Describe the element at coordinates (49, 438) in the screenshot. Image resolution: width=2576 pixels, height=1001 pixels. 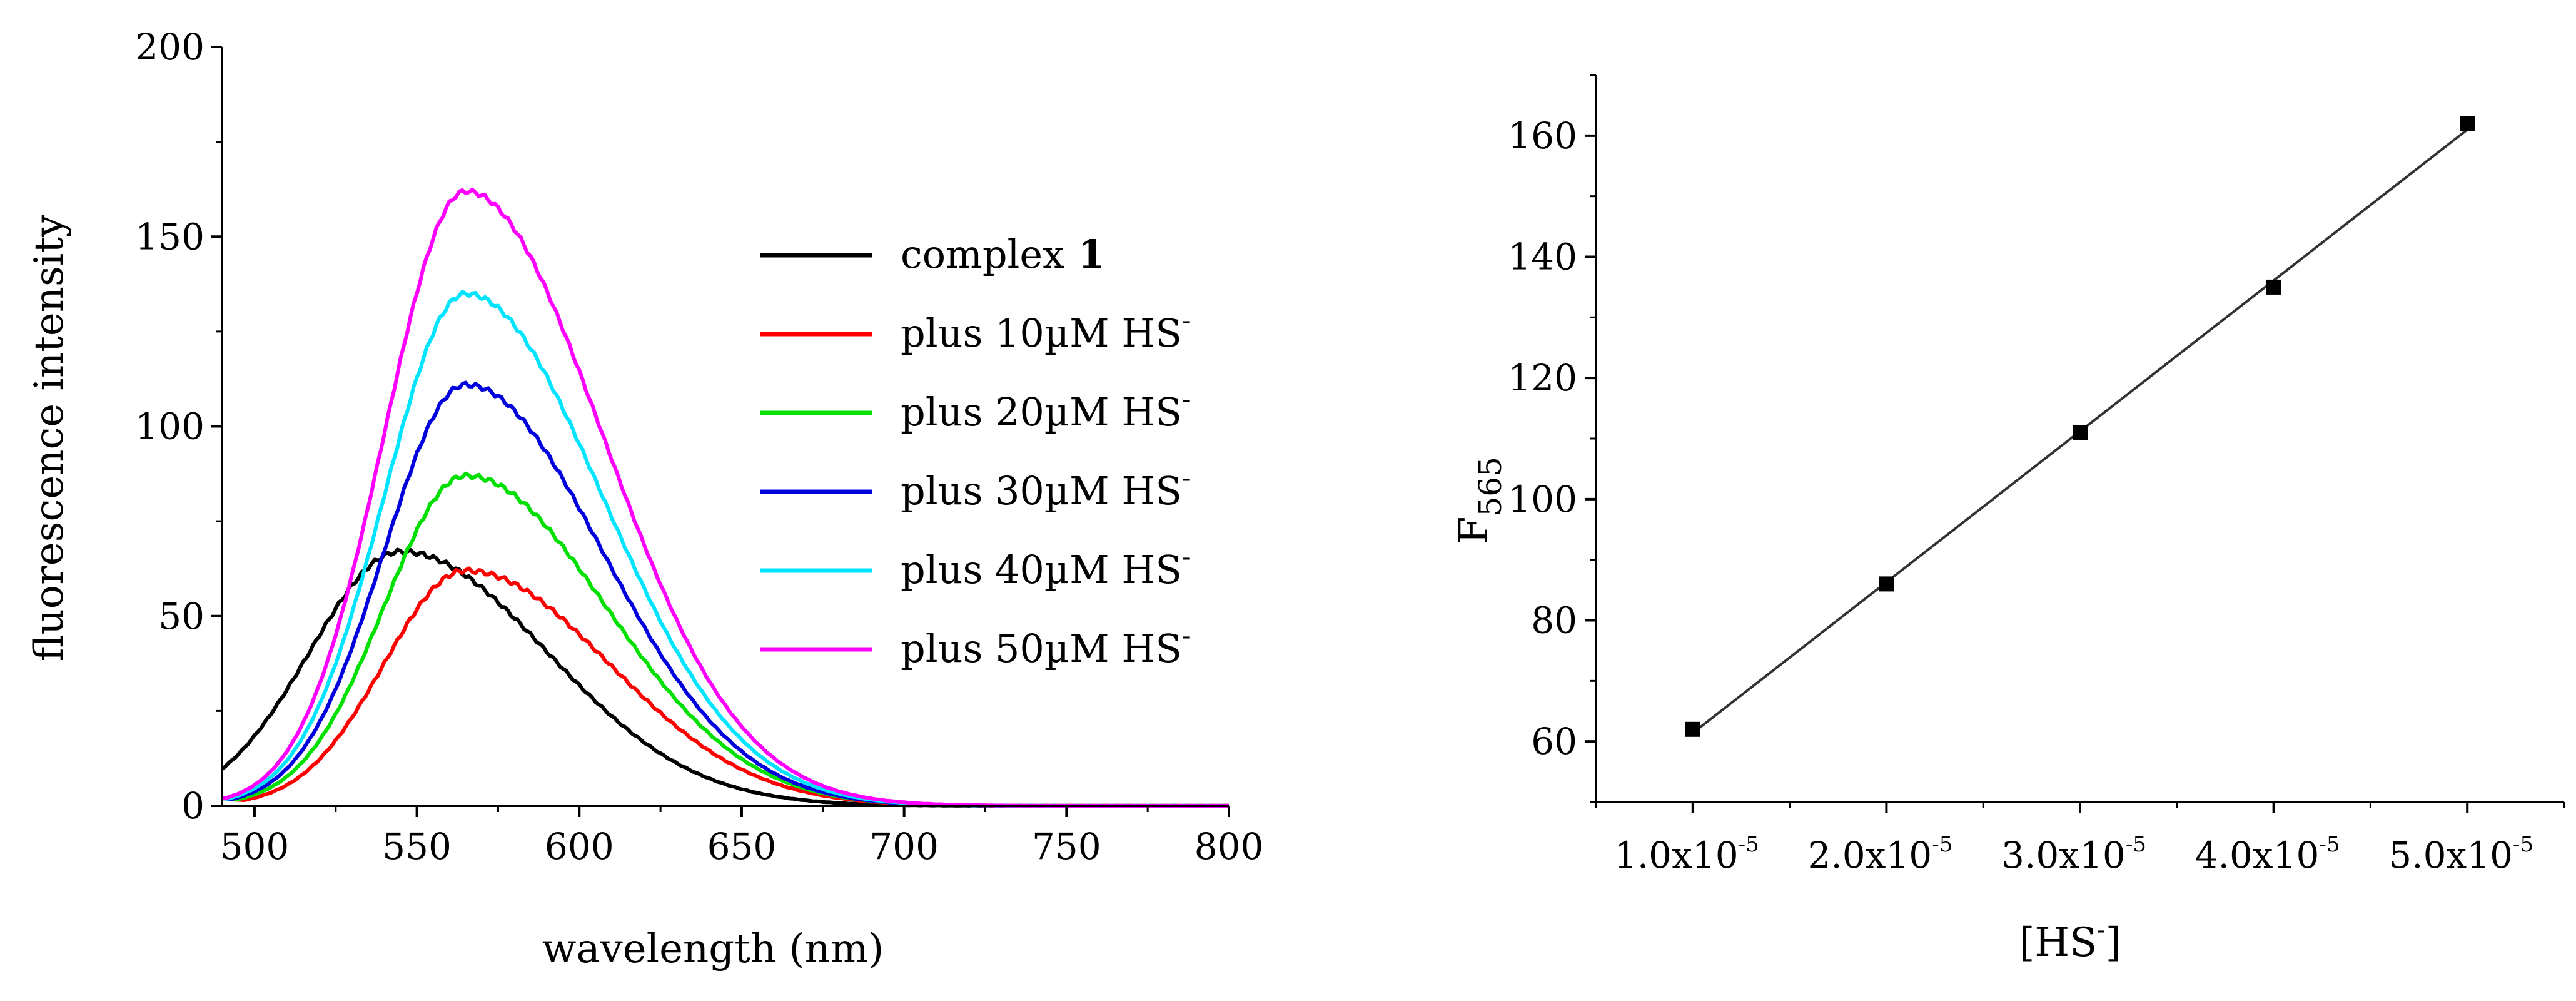
I see `left-y-axis-title: fluorescence intensity` at that location.